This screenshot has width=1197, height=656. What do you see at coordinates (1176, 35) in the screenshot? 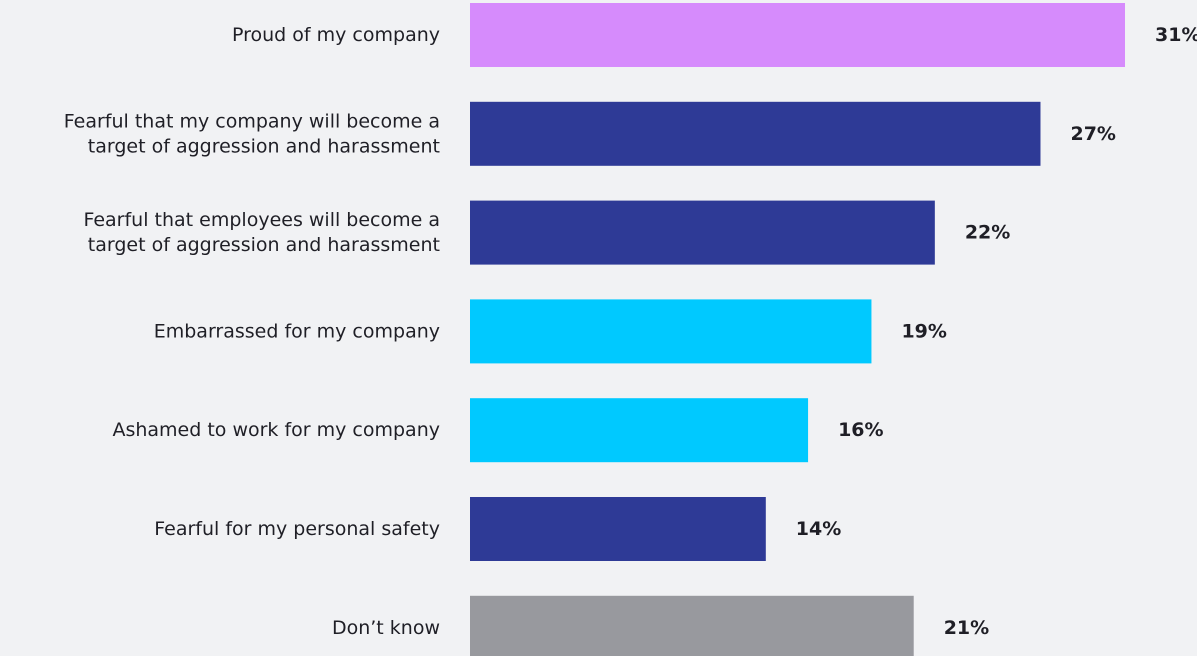
I see `value-label: 31%` at bounding box center [1176, 35].